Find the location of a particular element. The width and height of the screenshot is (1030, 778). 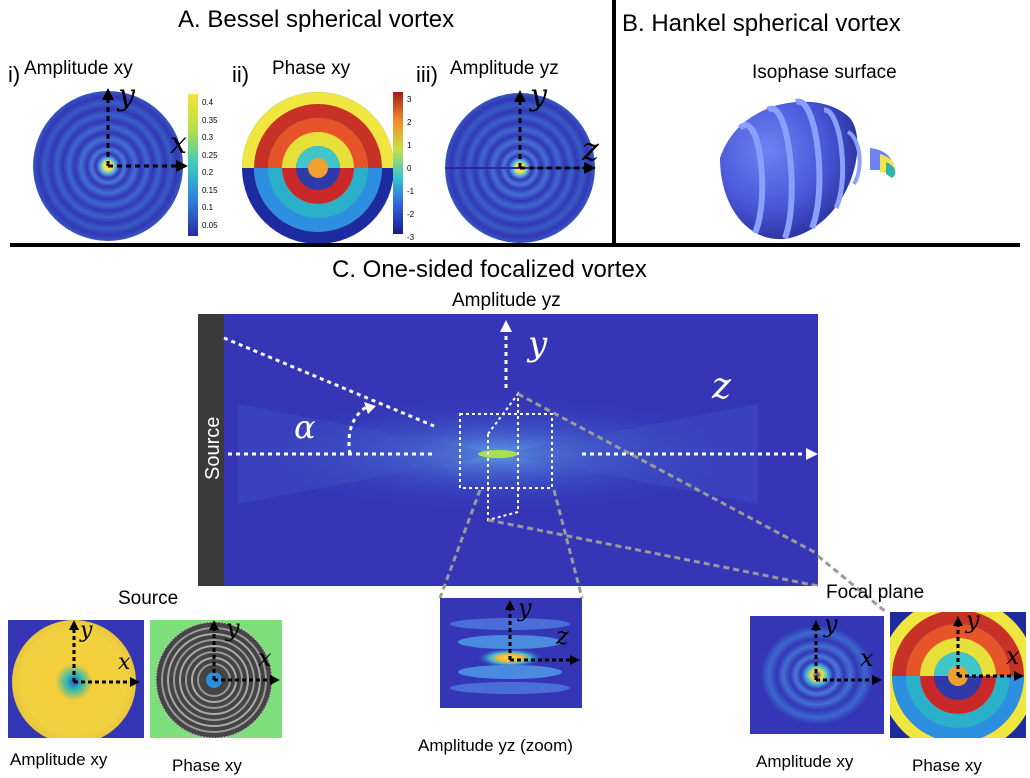

inset-1-axis-x: x is located at coordinates (124, 662).